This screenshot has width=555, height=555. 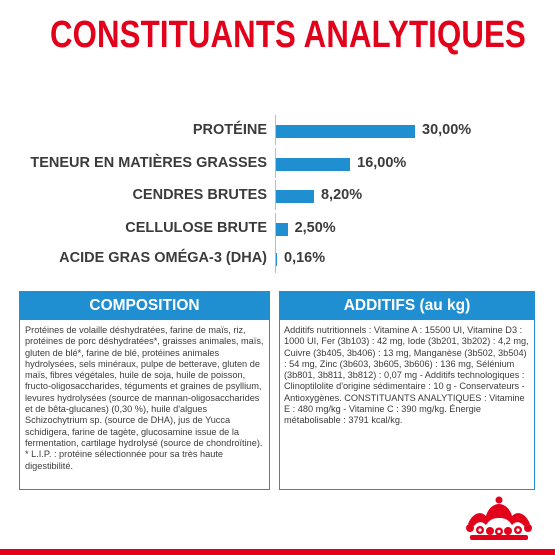 What do you see at coordinates (287, 35) in the screenshot?
I see `page-title: CONSTITUANTS ANALYTIQUES` at bounding box center [287, 35].